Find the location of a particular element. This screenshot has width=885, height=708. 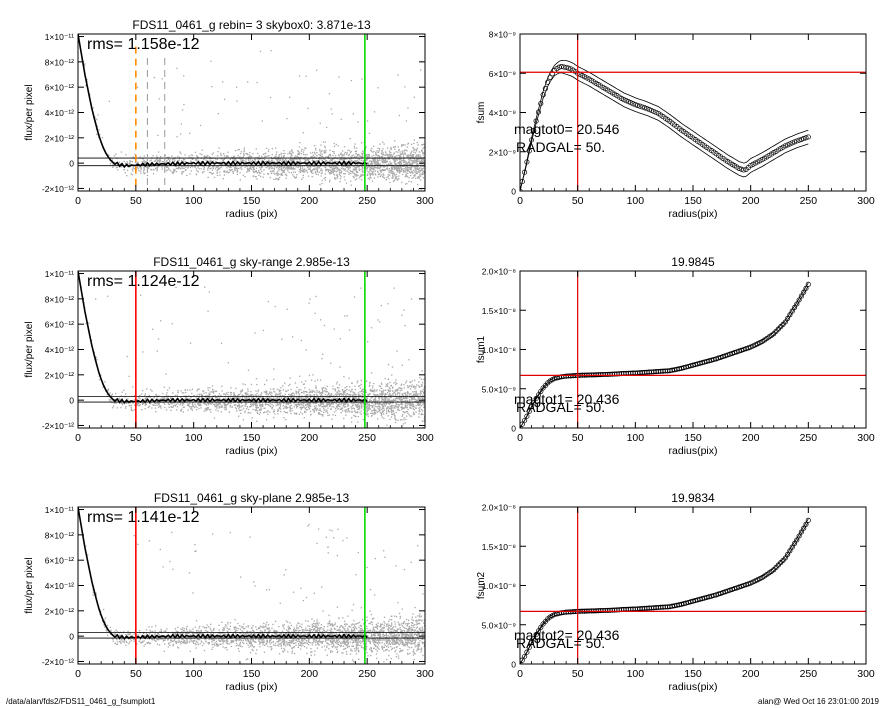

flux-marker is located at coordinates (654, 111).